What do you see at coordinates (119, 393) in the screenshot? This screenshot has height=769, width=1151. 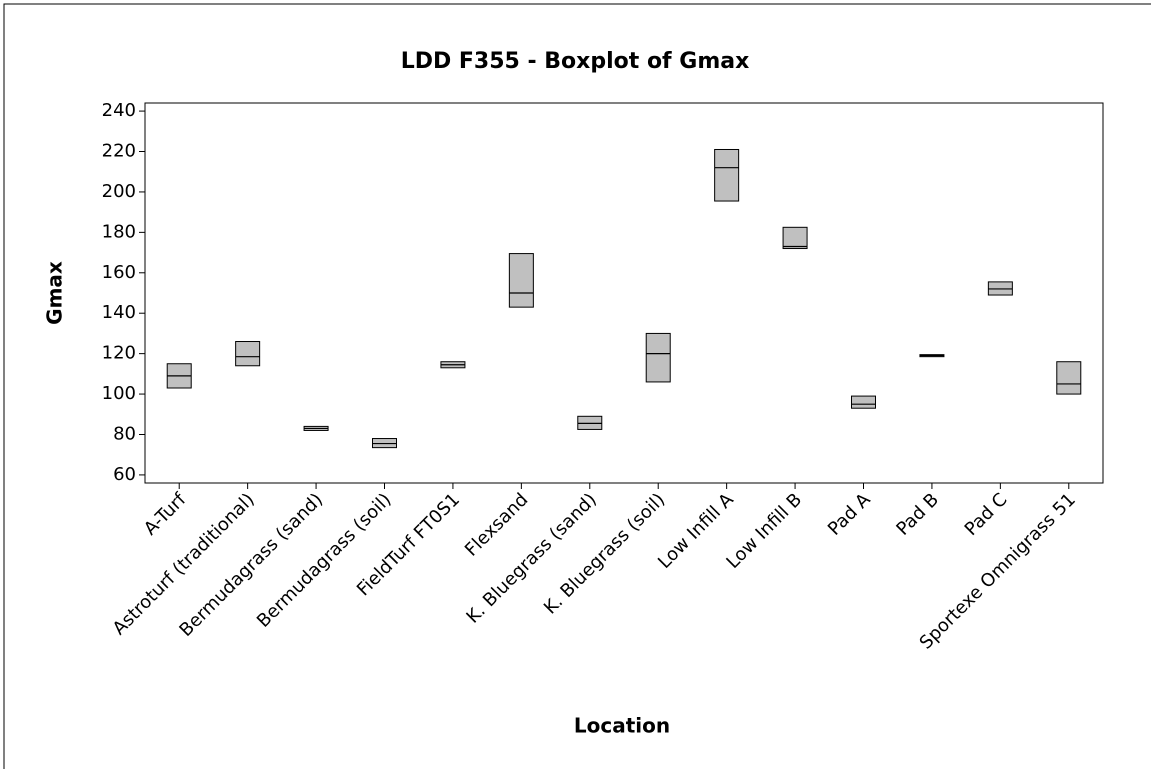 I see `y-tick-label: 100` at bounding box center [119, 393].